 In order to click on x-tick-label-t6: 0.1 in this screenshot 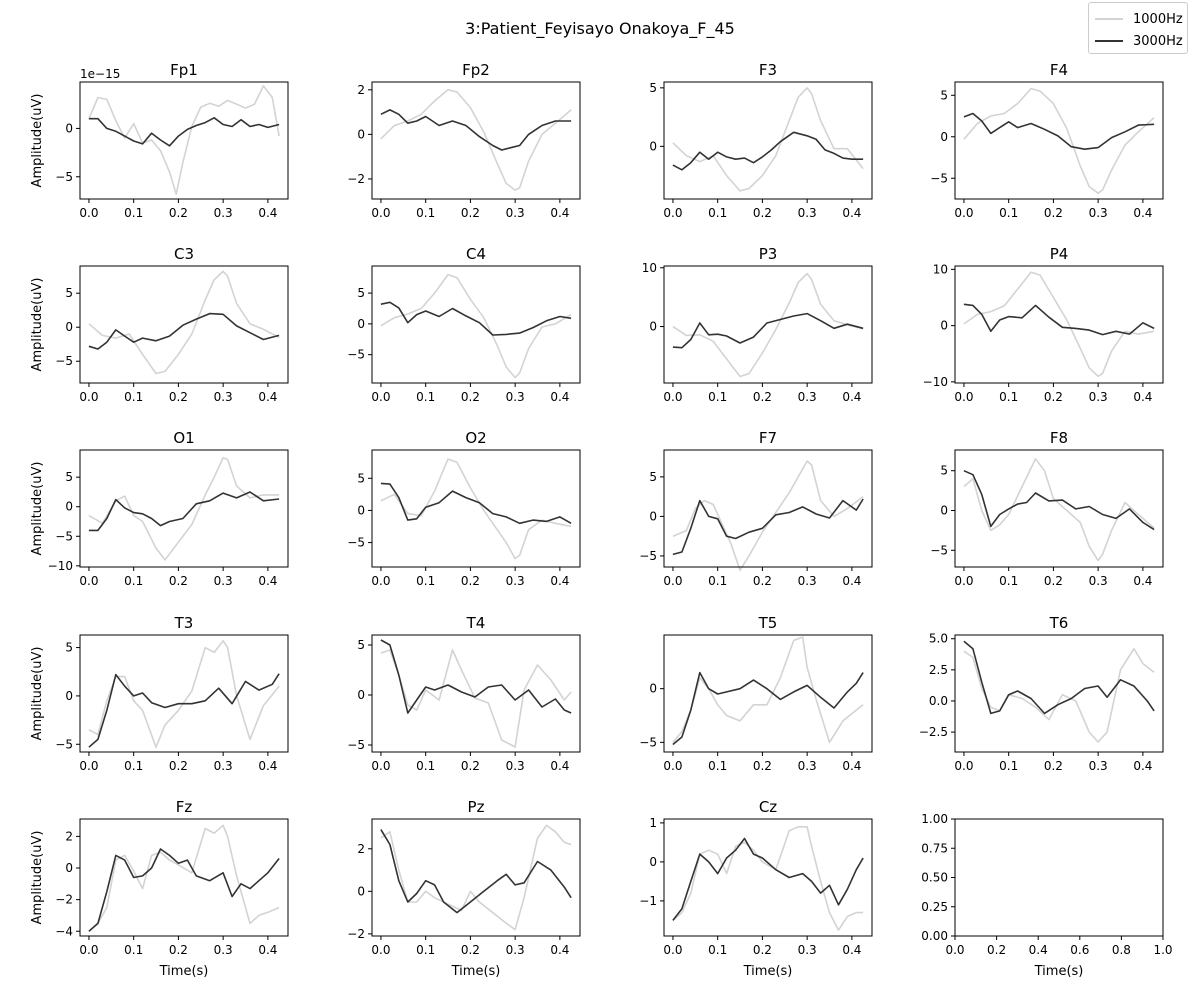, I will do `click(1008, 766)`.